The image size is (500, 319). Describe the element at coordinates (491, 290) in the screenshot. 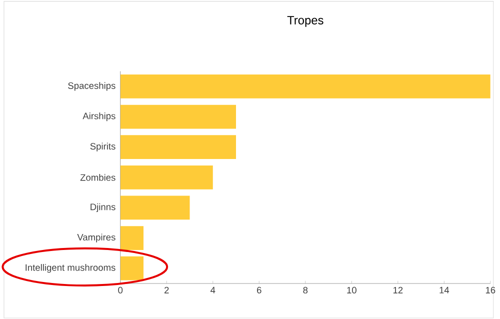

I see `x-tick-label: 16` at that location.